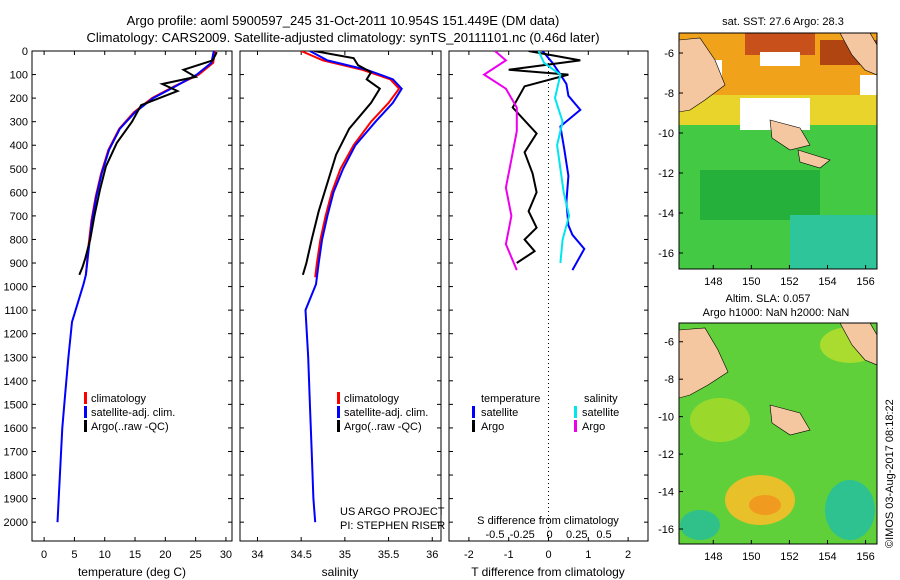 This screenshot has height=580, width=900. I want to click on sla-map-ticks: 148 150 152 154 156 -6 -8 -10 -12 -14 -16, so click(766, 450).